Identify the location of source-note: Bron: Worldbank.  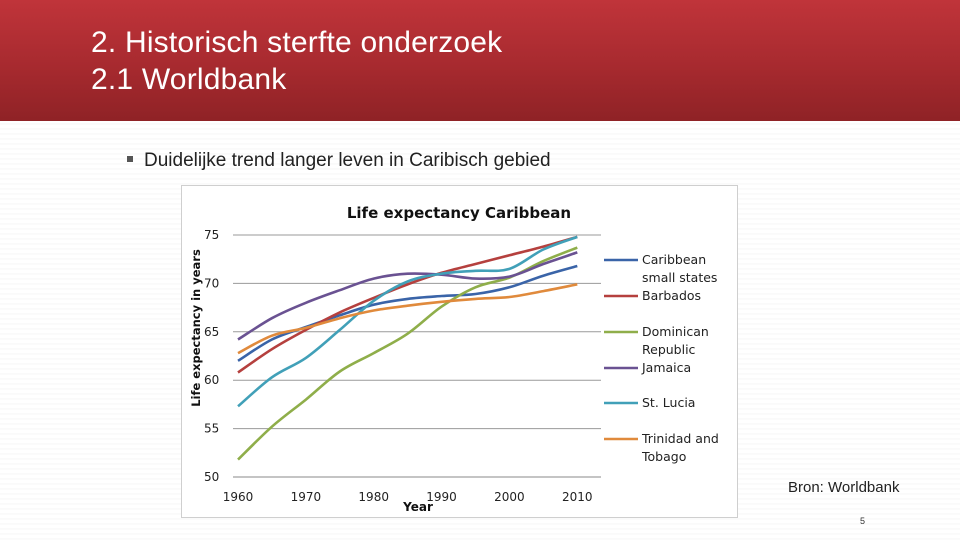
(844, 487).